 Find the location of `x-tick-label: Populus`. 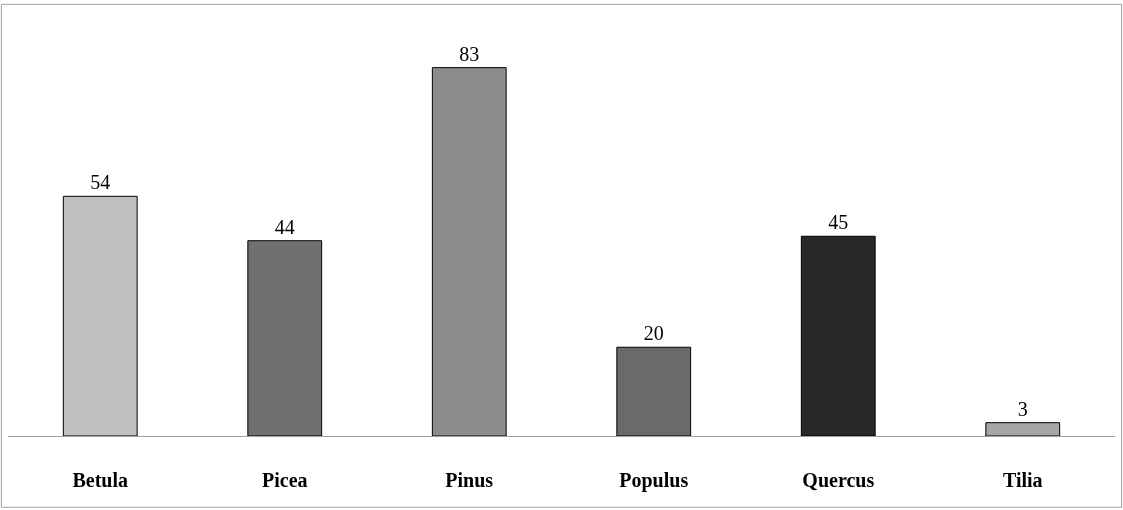

x-tick-label: Populus is located at coordinates (654, 480).